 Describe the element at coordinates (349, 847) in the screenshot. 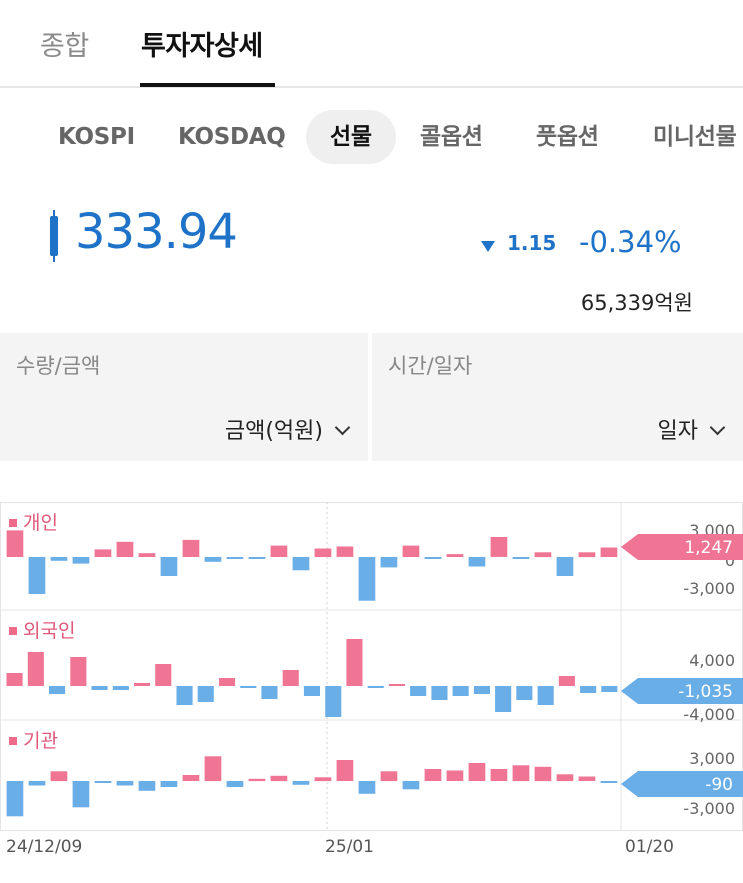

I see `x-axis-label: 25/01` at that location.